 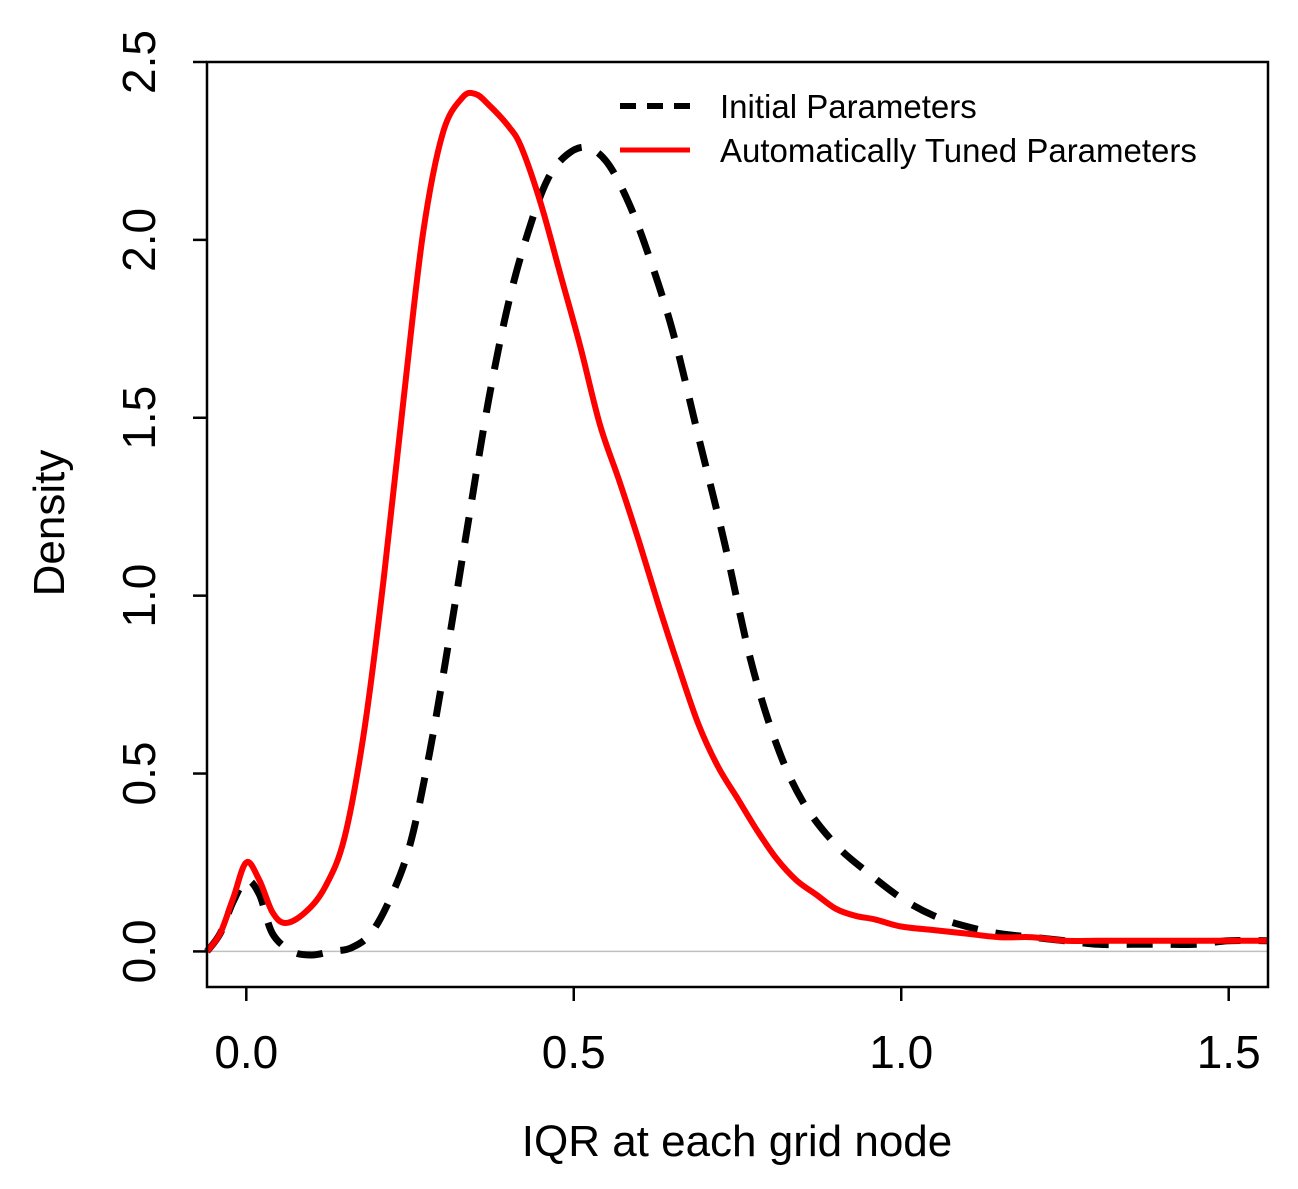 I want to click on x-axis-label: IQR at each grid node, so click(x=737, y=1141).